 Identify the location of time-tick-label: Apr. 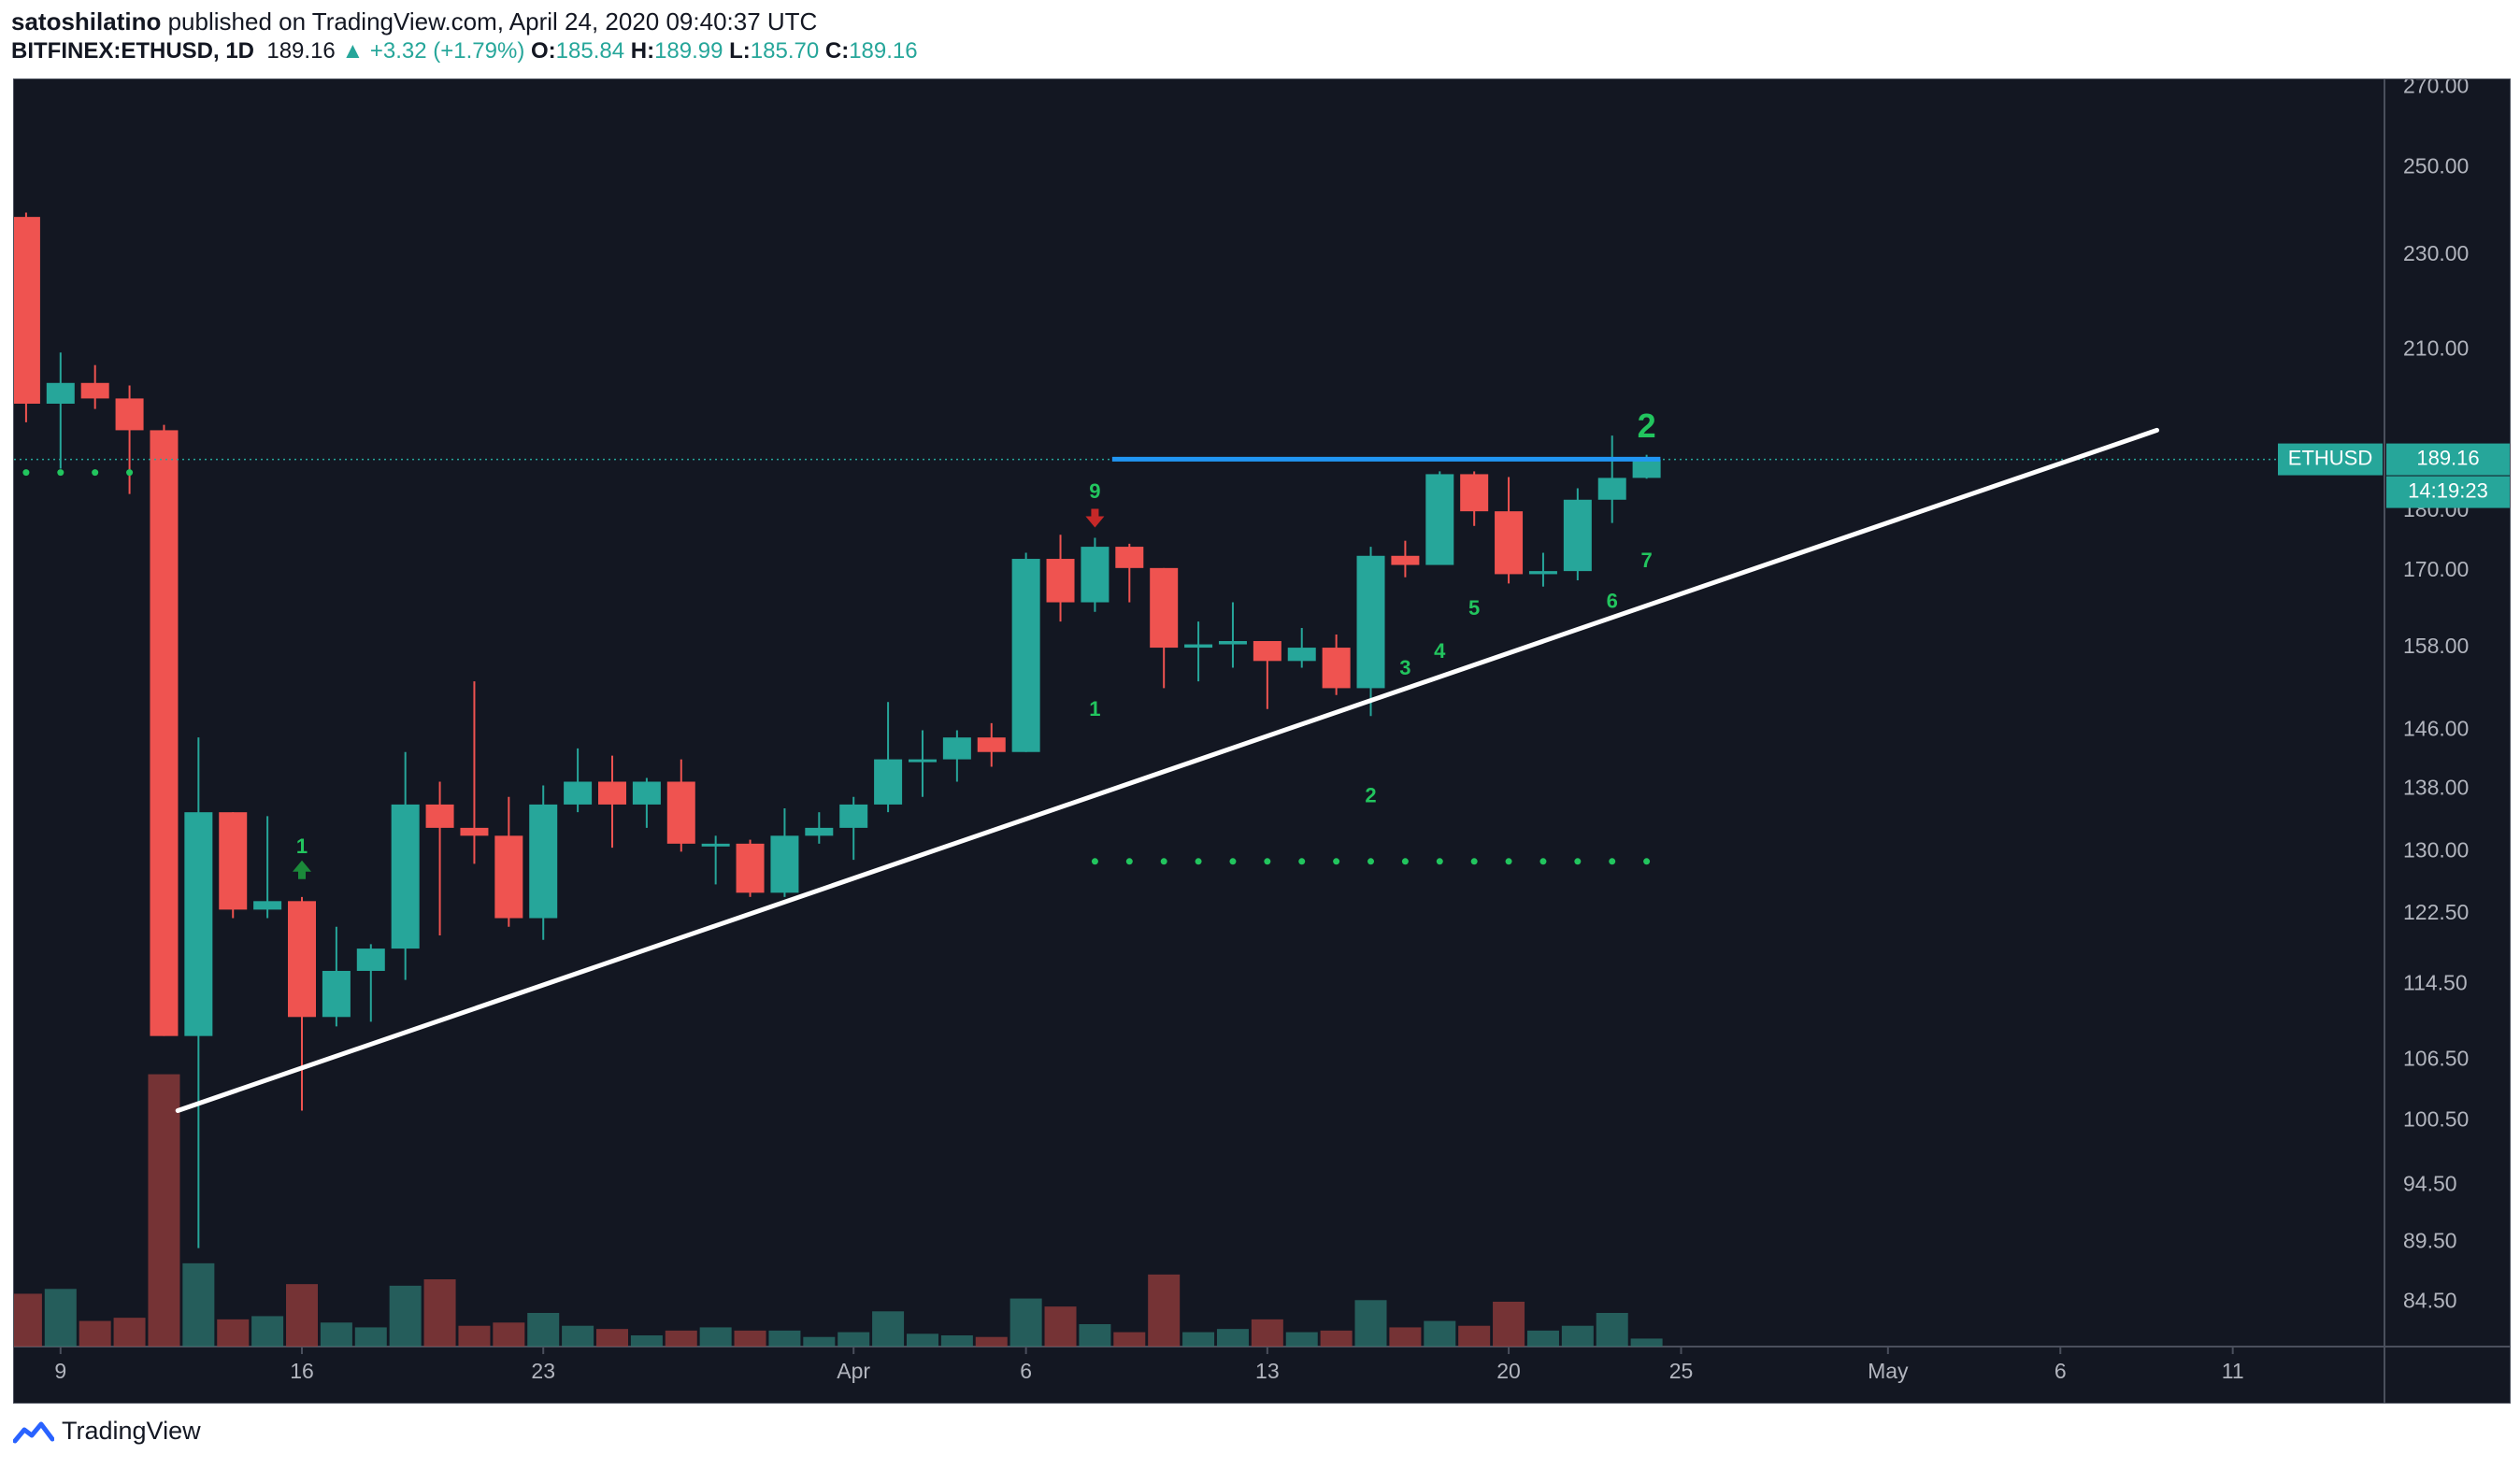
(853, 1371).